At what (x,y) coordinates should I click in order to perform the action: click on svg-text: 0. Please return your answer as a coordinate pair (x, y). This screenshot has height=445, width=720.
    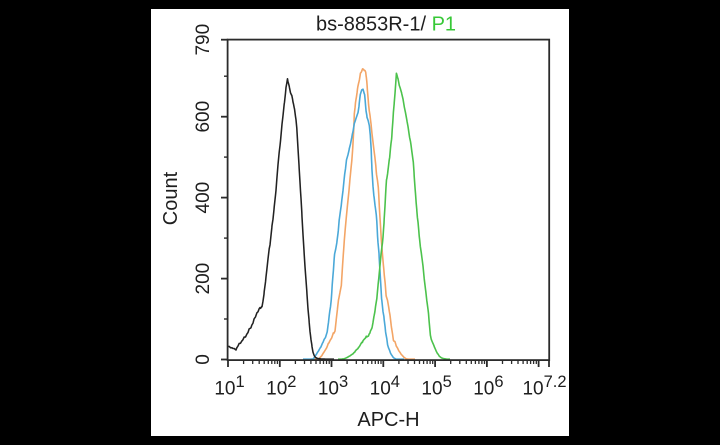
    Looking at the image, I should click on (203, 359).